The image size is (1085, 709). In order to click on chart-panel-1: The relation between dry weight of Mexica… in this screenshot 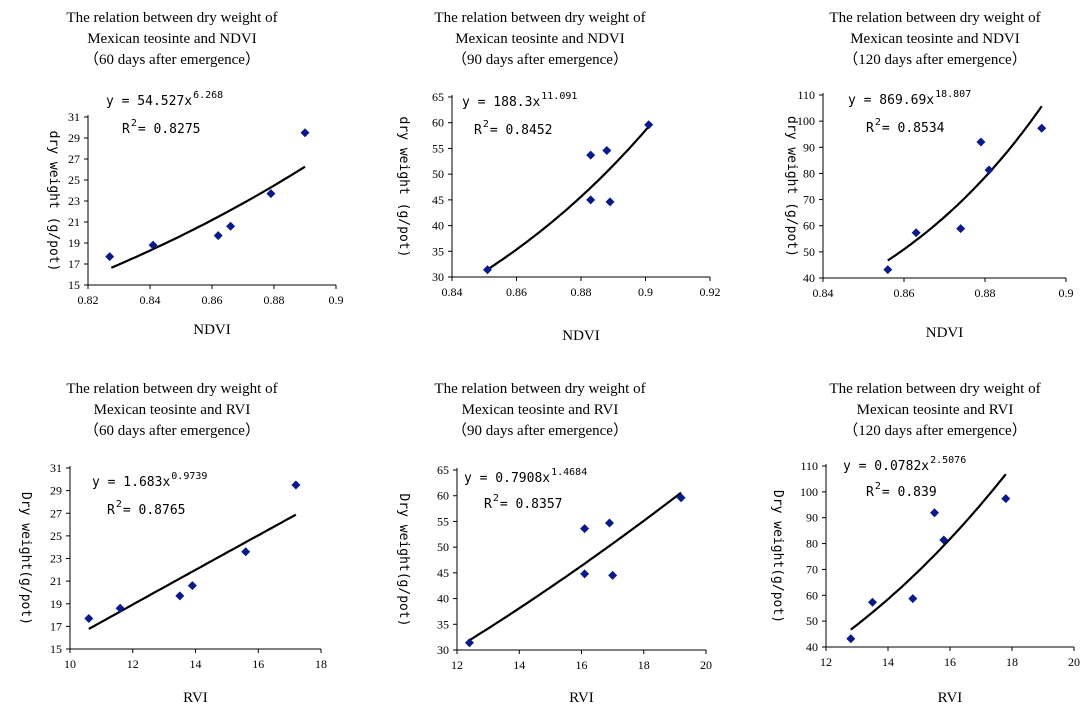, I will do `click(195, 174)`.